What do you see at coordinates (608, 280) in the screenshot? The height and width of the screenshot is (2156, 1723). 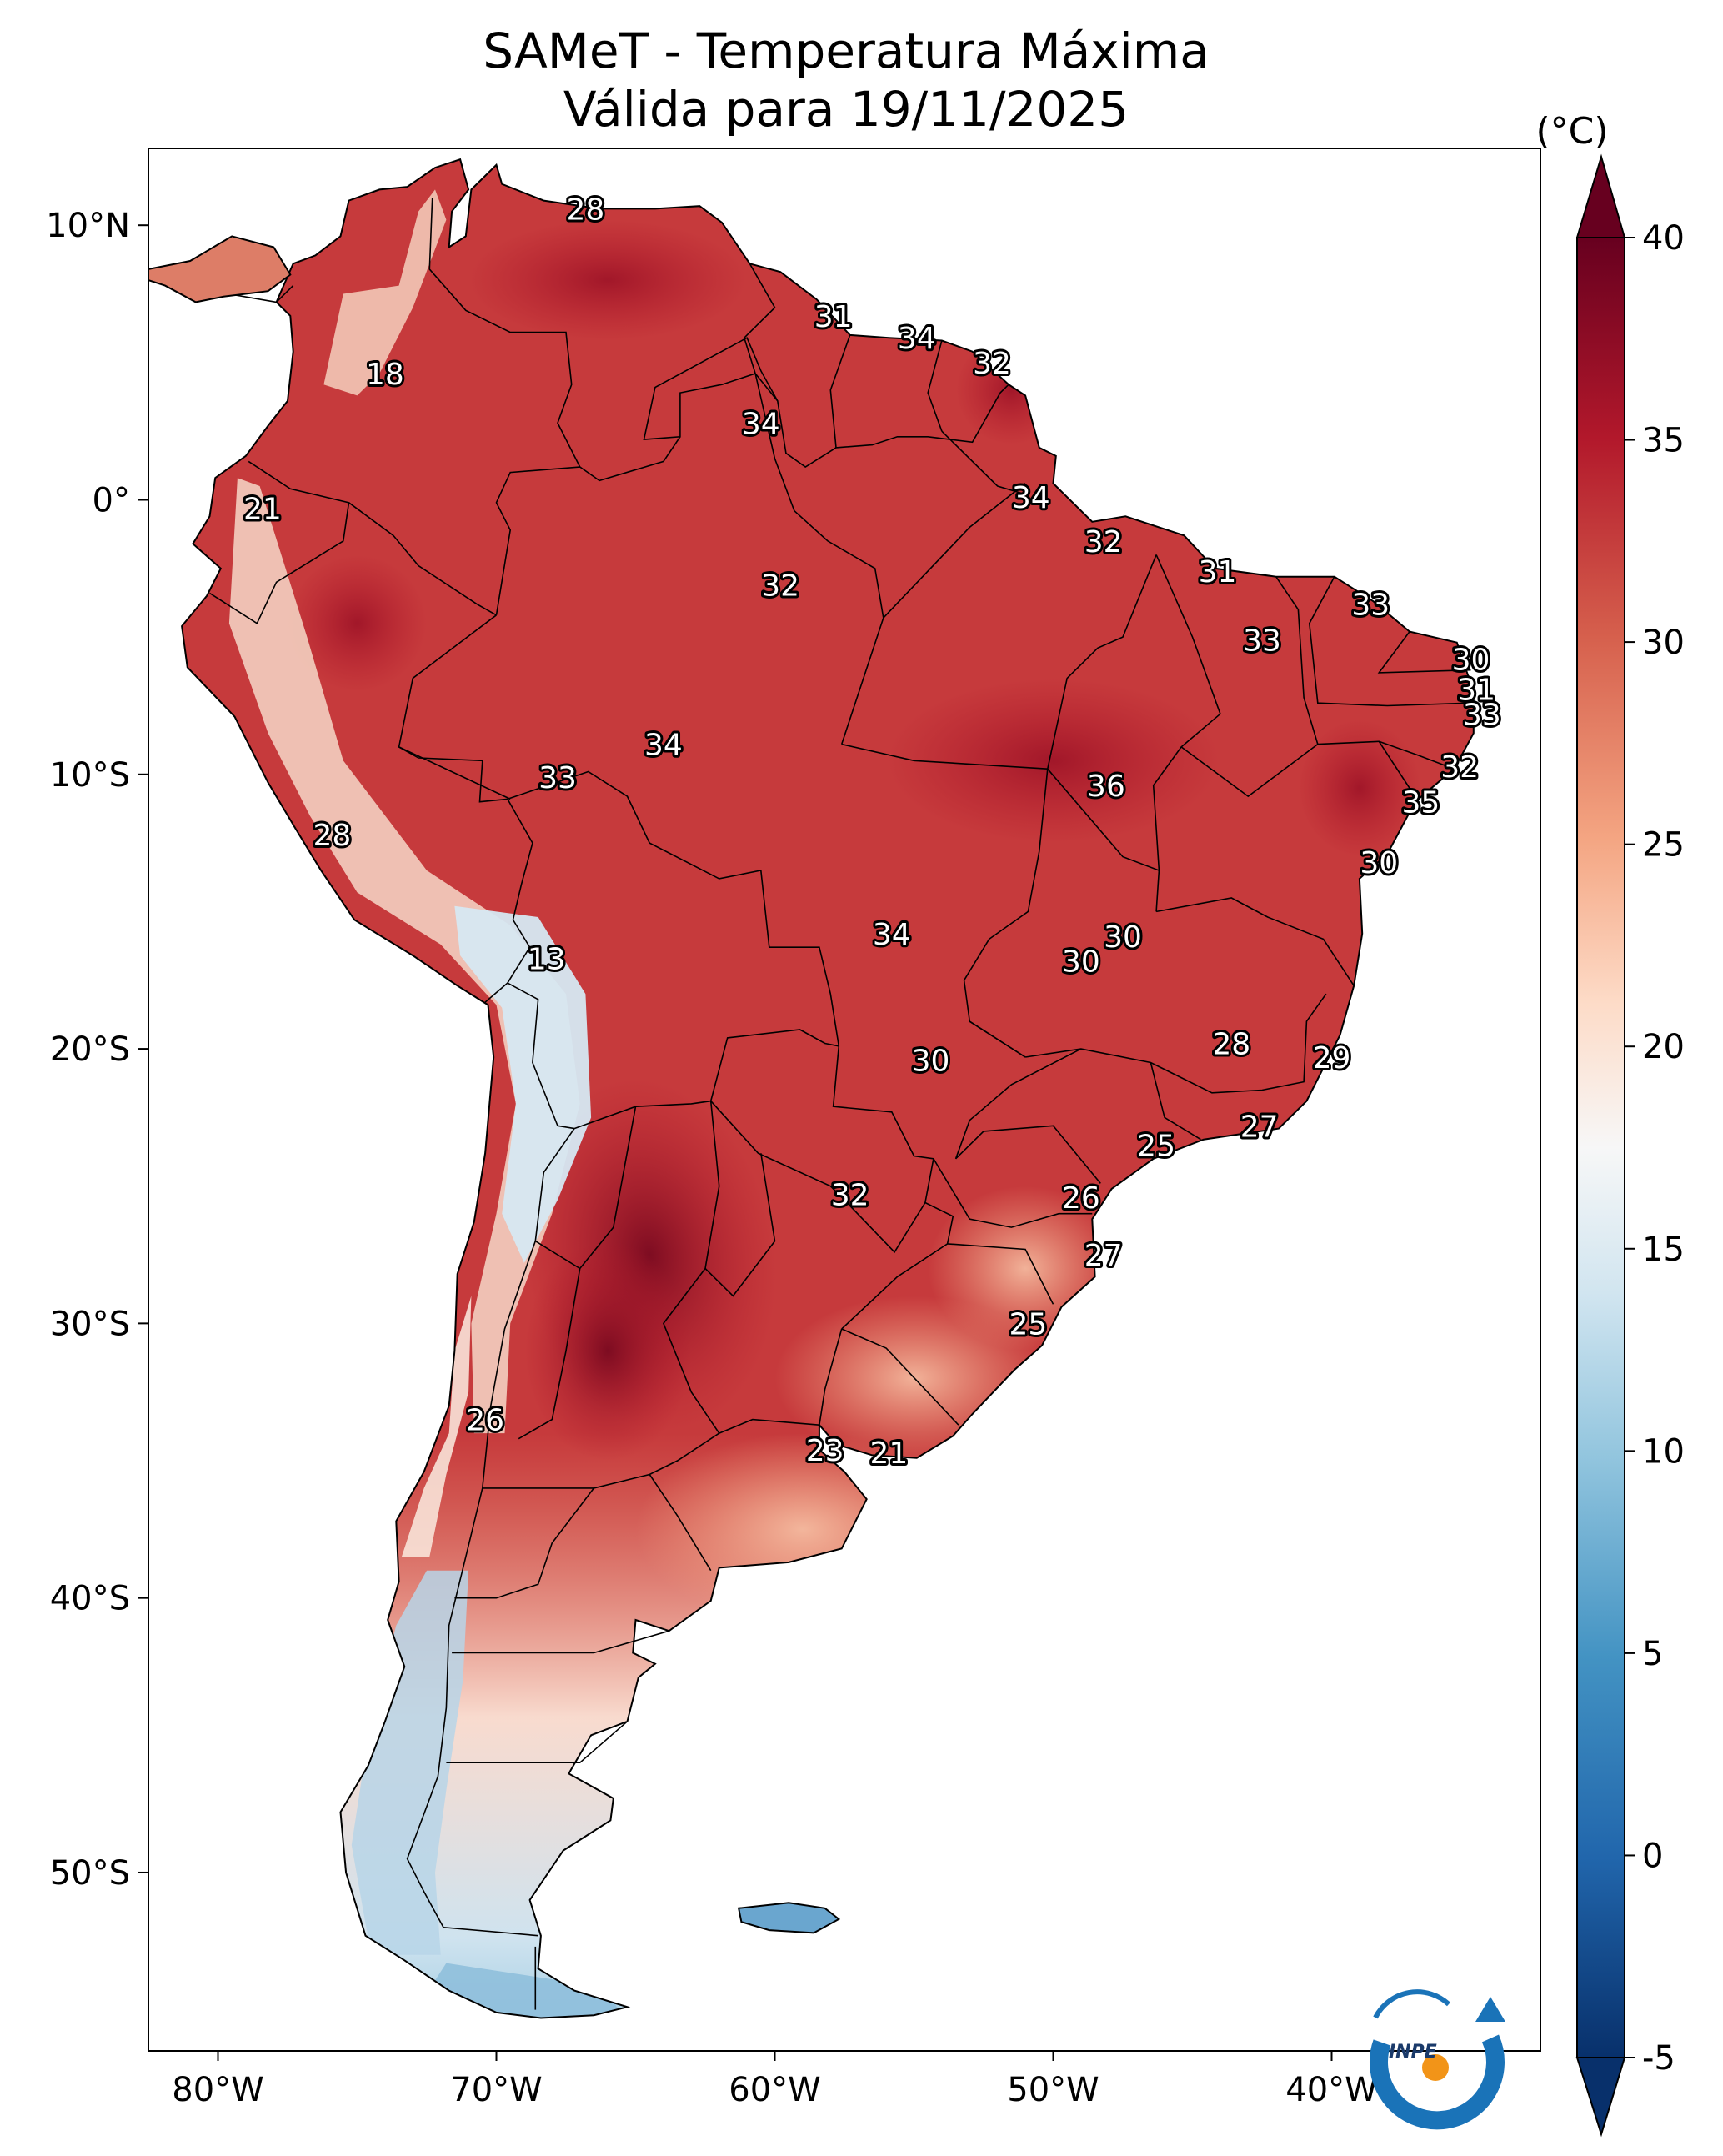 I see `venezuela-hot-core` at bounding box center [608, 280].